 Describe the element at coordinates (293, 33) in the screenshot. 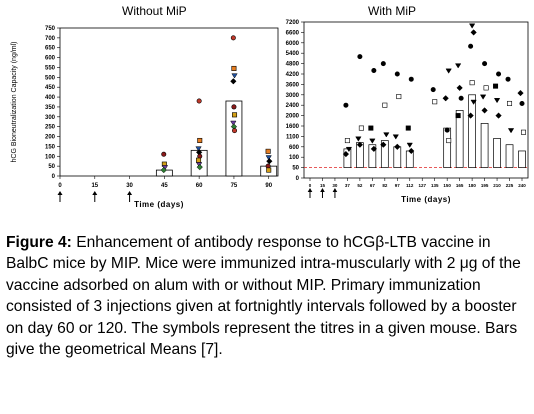

I see `right-y-tick-label: 6600` at that location.